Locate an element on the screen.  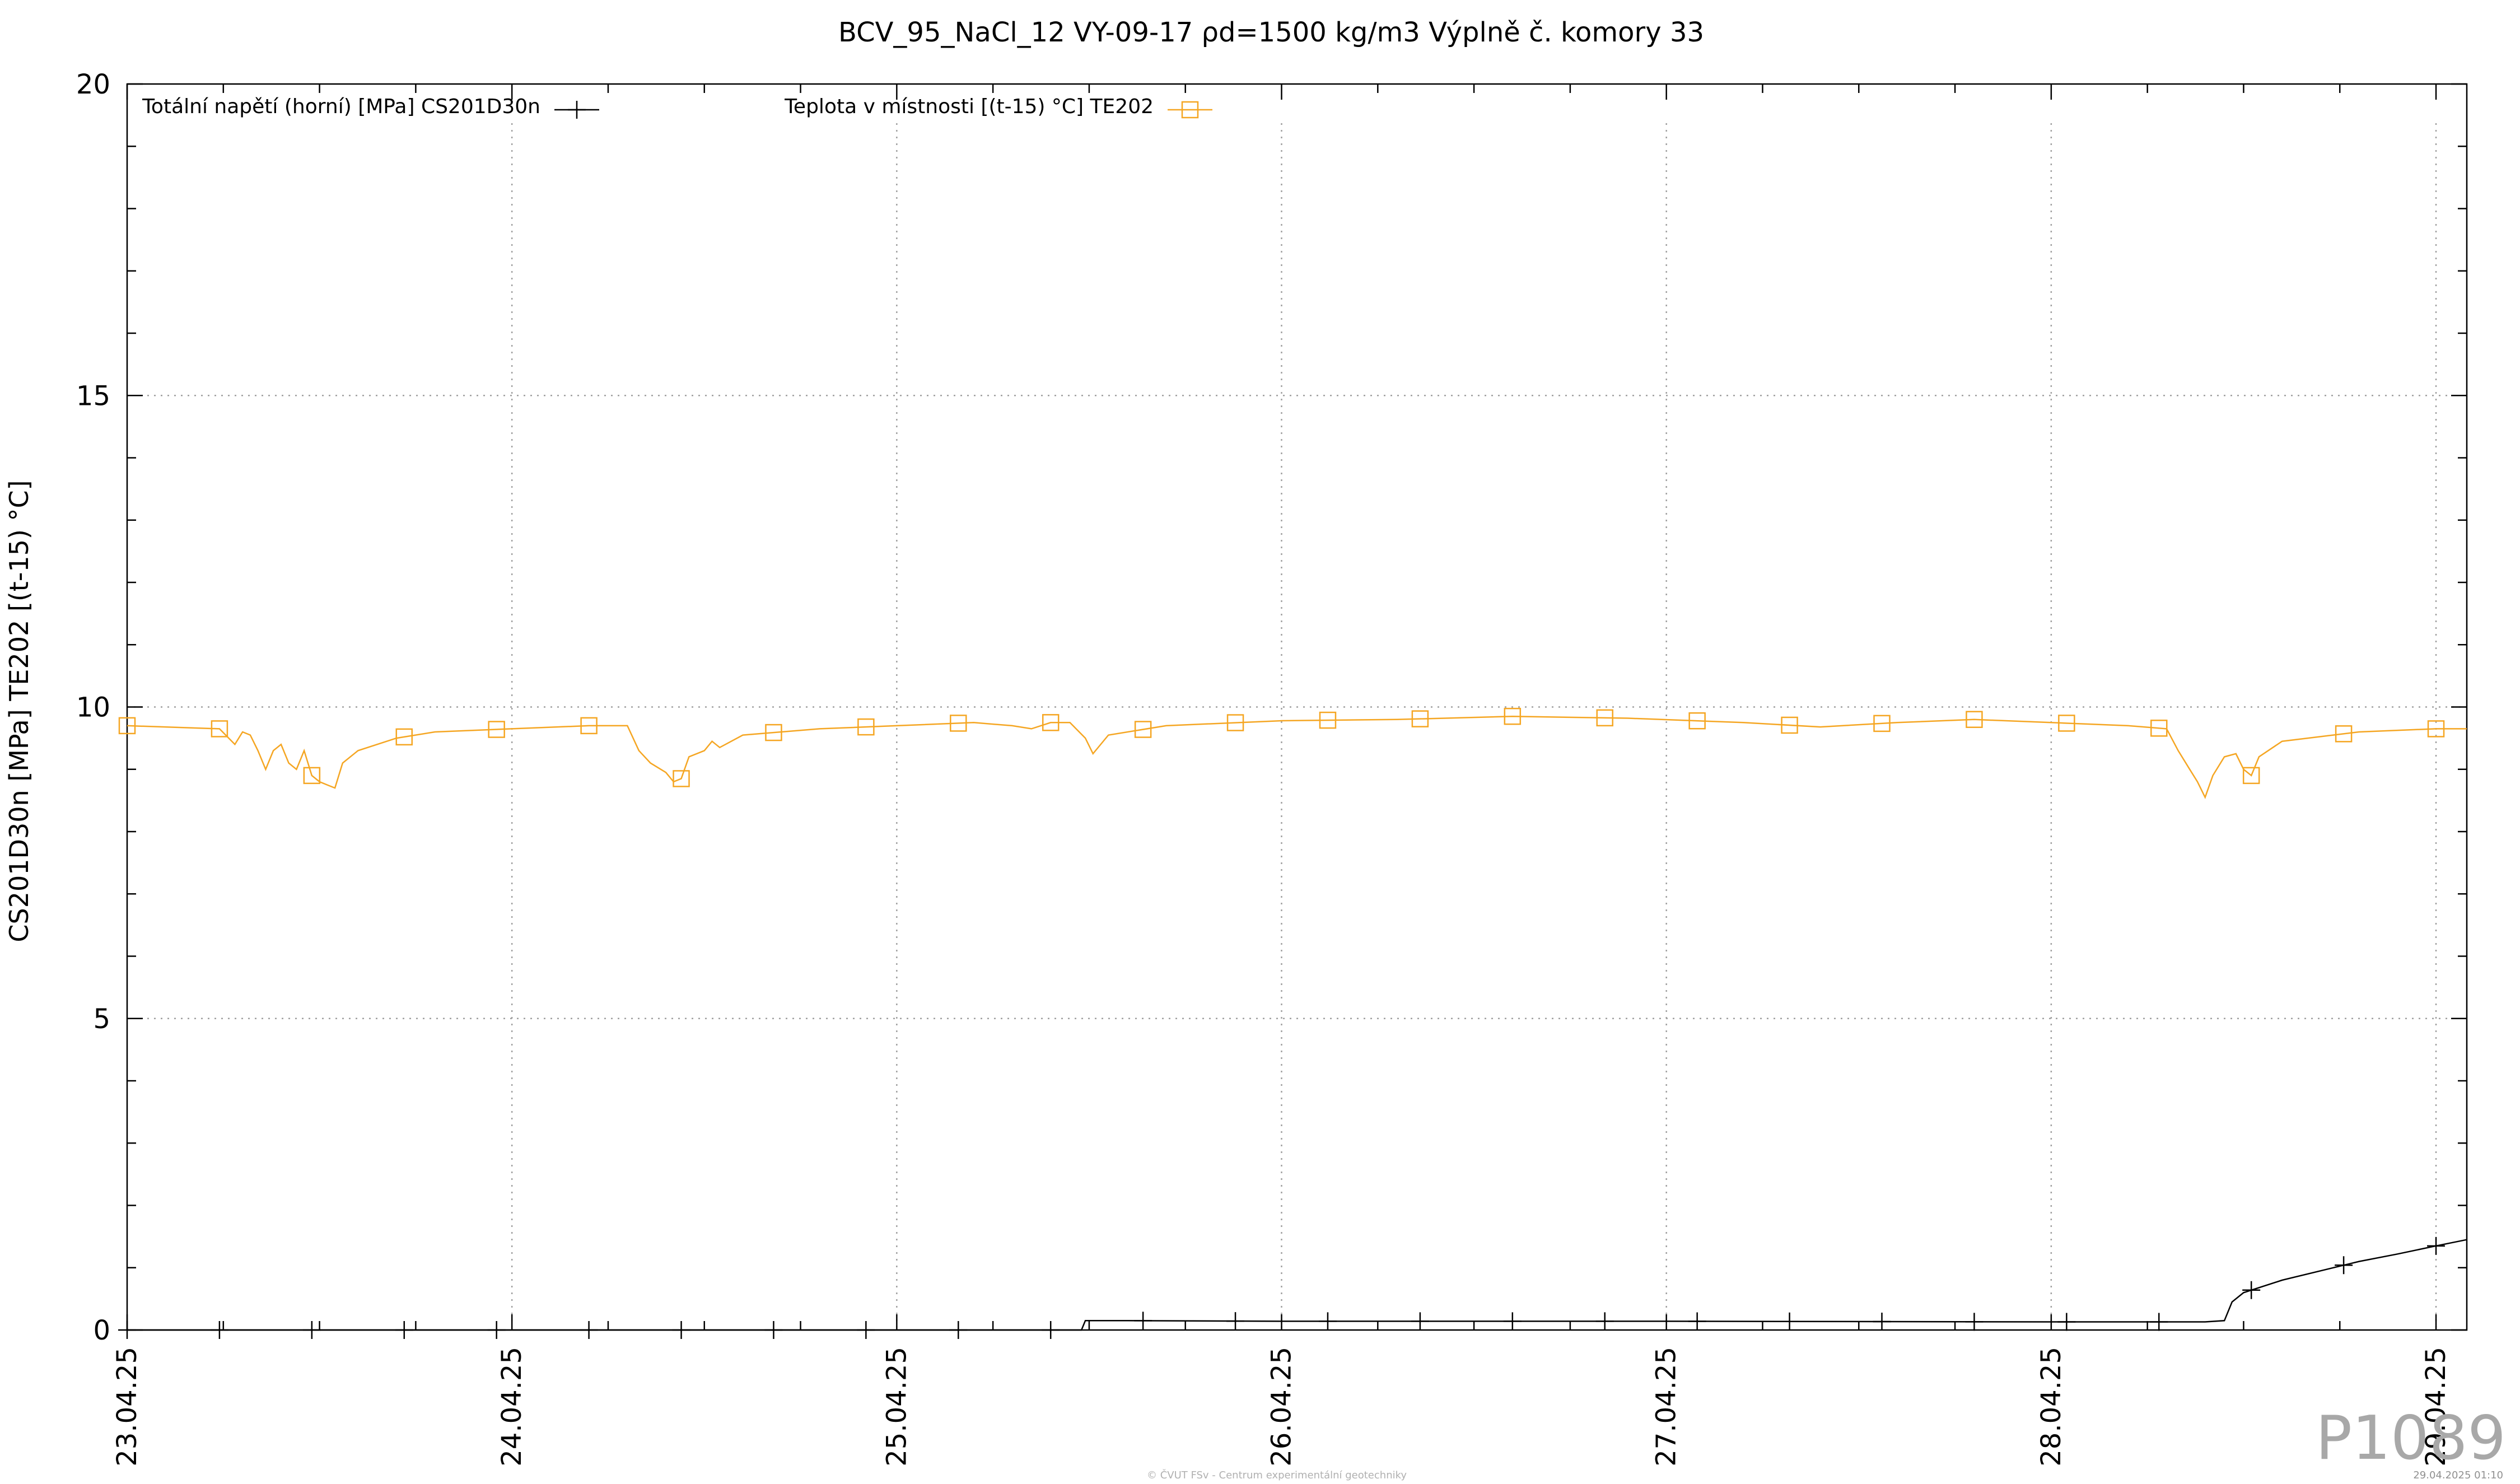
y-tick-label: 10 is located at coordinates (93, 708).